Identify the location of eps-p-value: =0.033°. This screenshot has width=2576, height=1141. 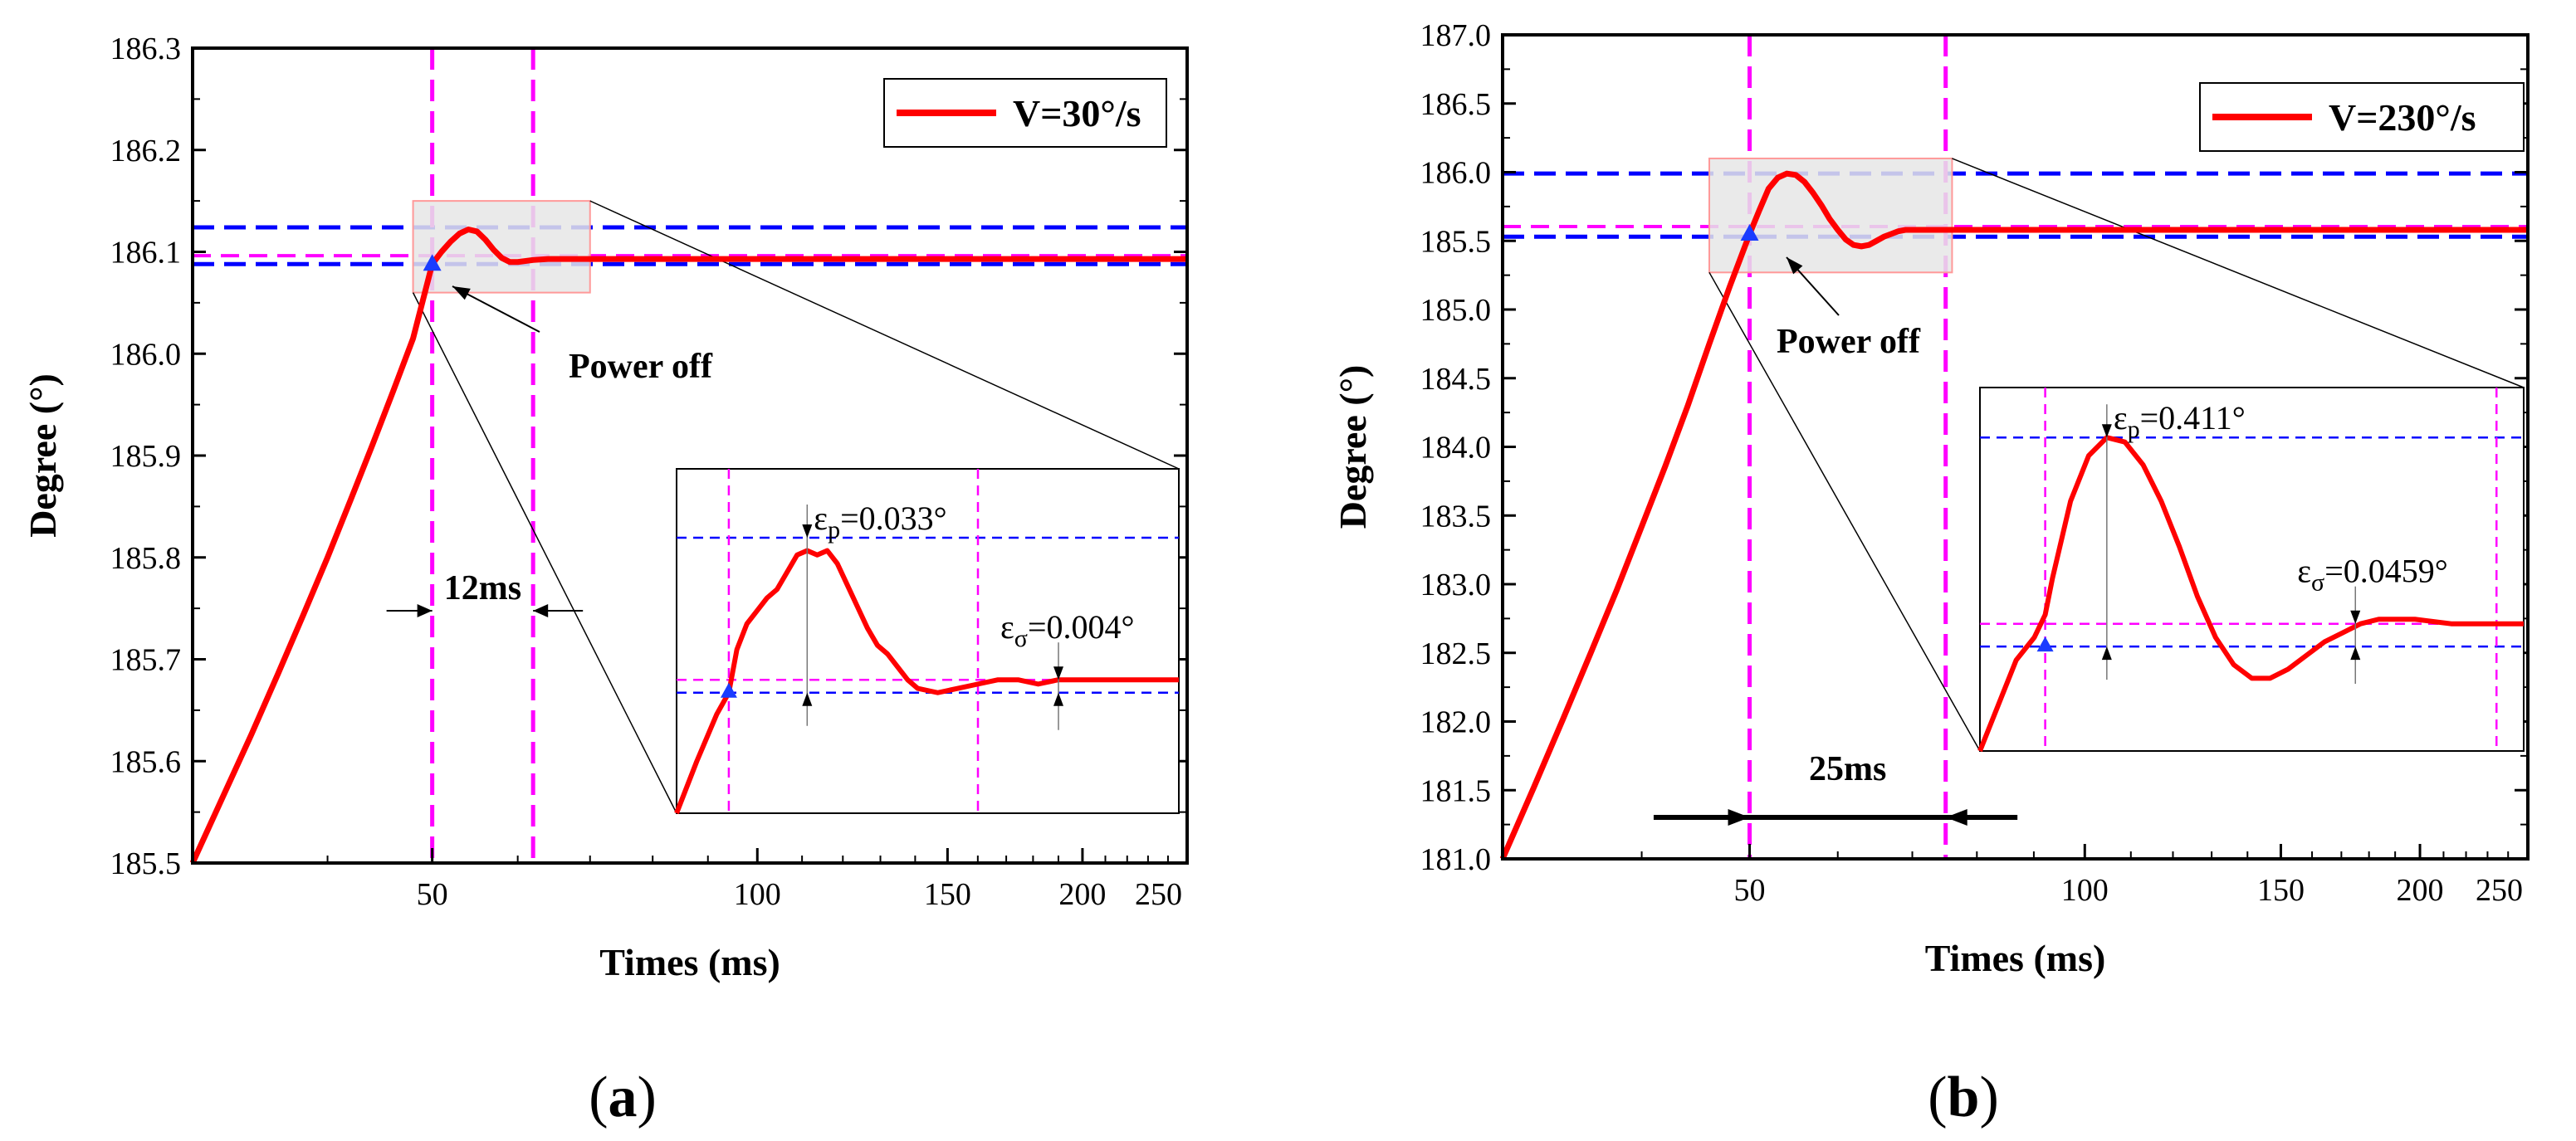
(893, 518).